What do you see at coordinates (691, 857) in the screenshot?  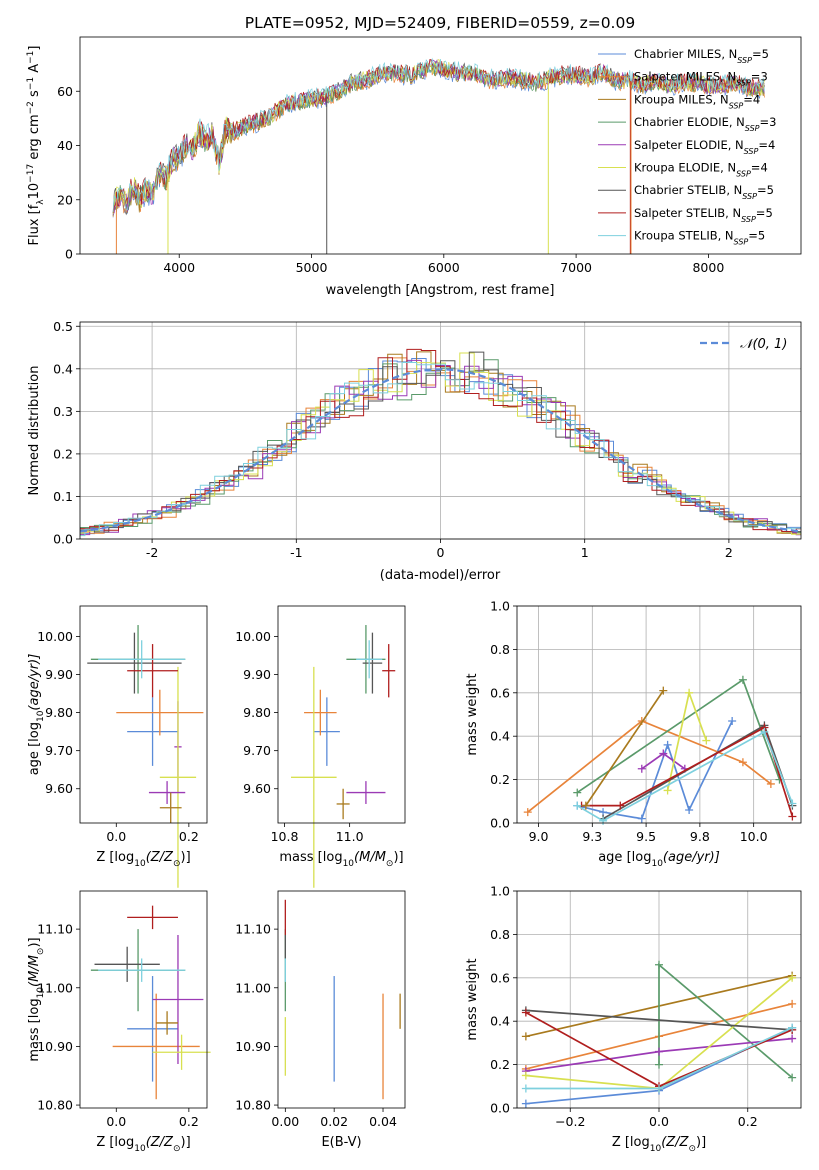 I see `label-part: (age/yr)]` at bounding box center [691, 857].